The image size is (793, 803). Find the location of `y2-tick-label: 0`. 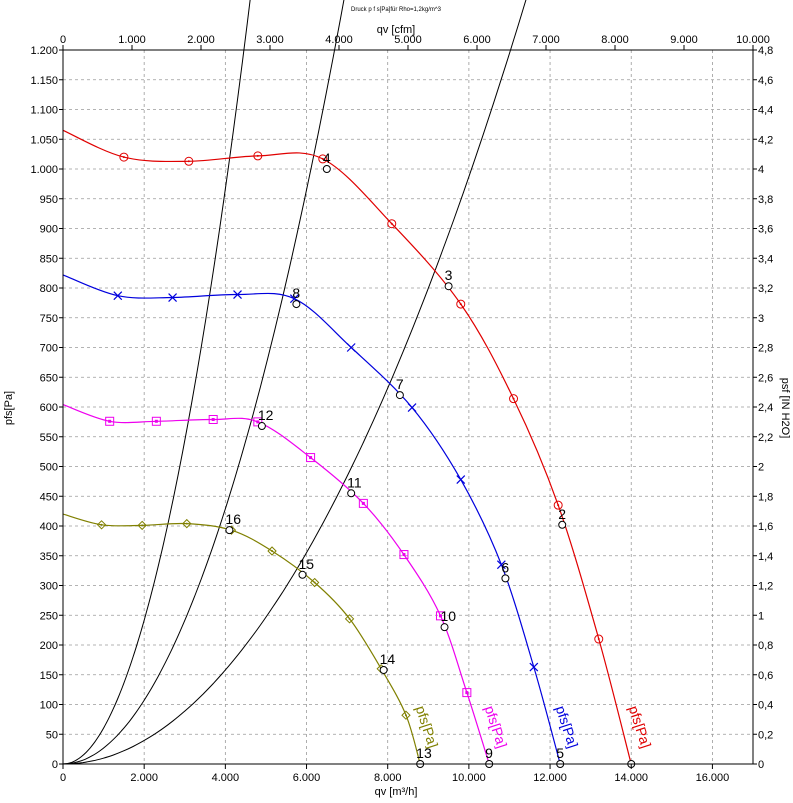

y2-tick-label: 0 is located at coordinates (761, 765).